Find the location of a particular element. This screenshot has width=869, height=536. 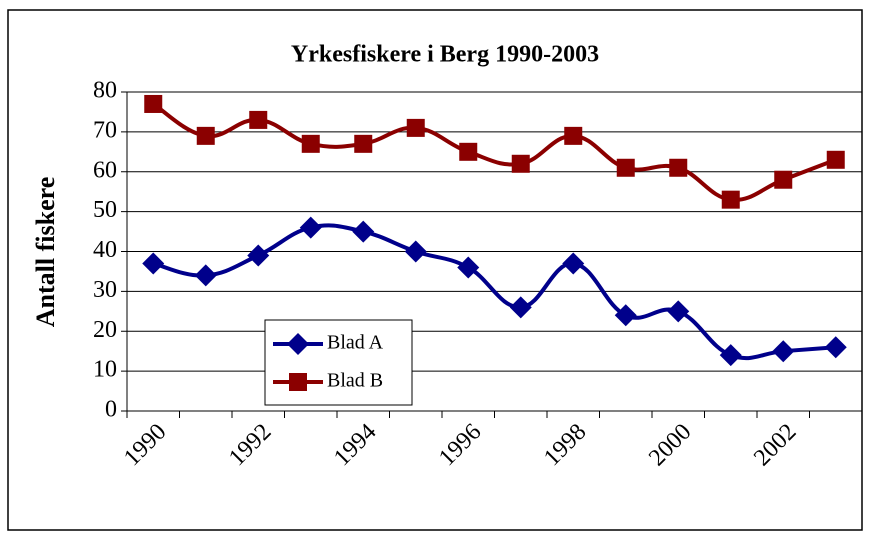

y-tick-label: 40 is located at coordinates (105, 250).